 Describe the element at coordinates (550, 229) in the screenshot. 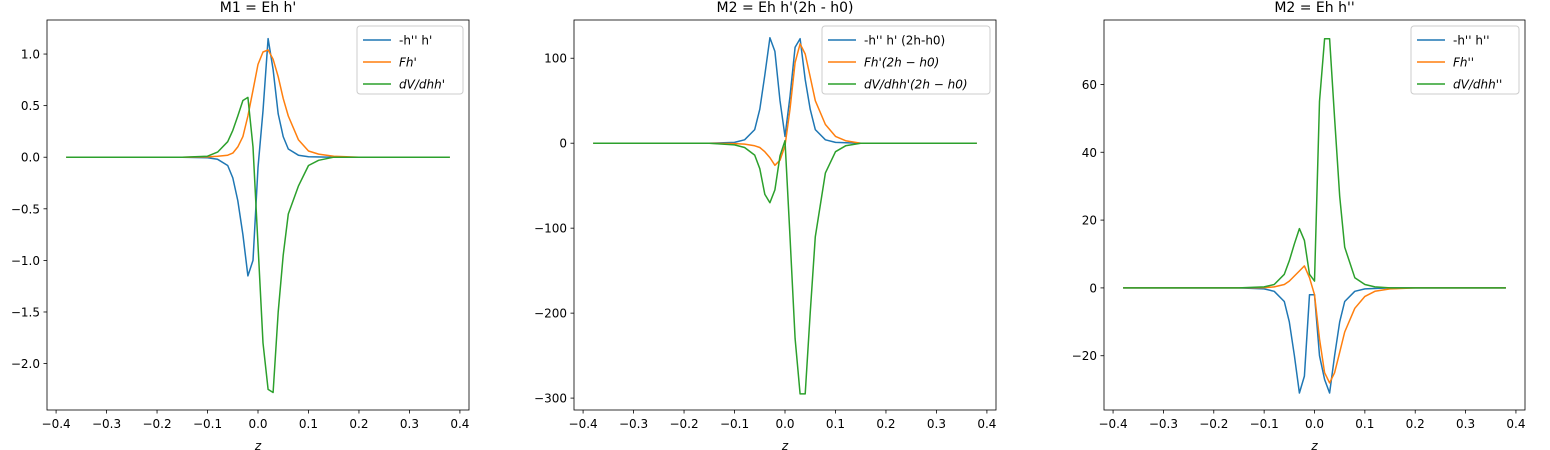

I see `y-tick-label: −100` at that location.